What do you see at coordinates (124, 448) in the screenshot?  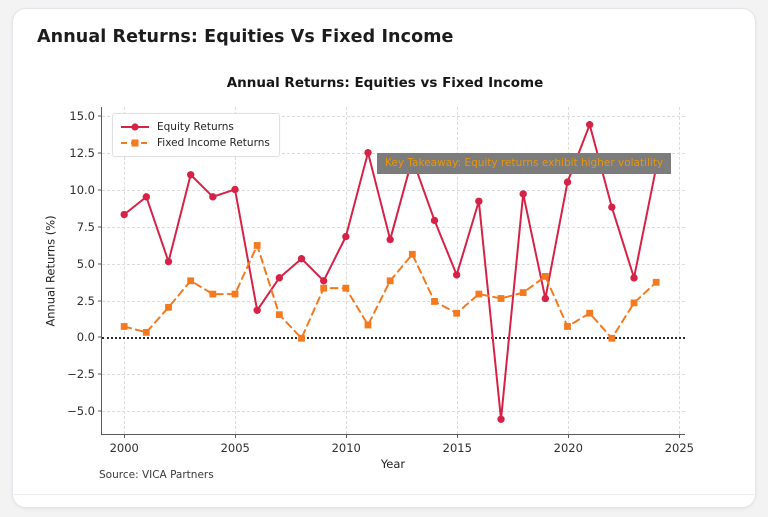 I see `x-tick-label: 2000` at bounding box center [124, 448].